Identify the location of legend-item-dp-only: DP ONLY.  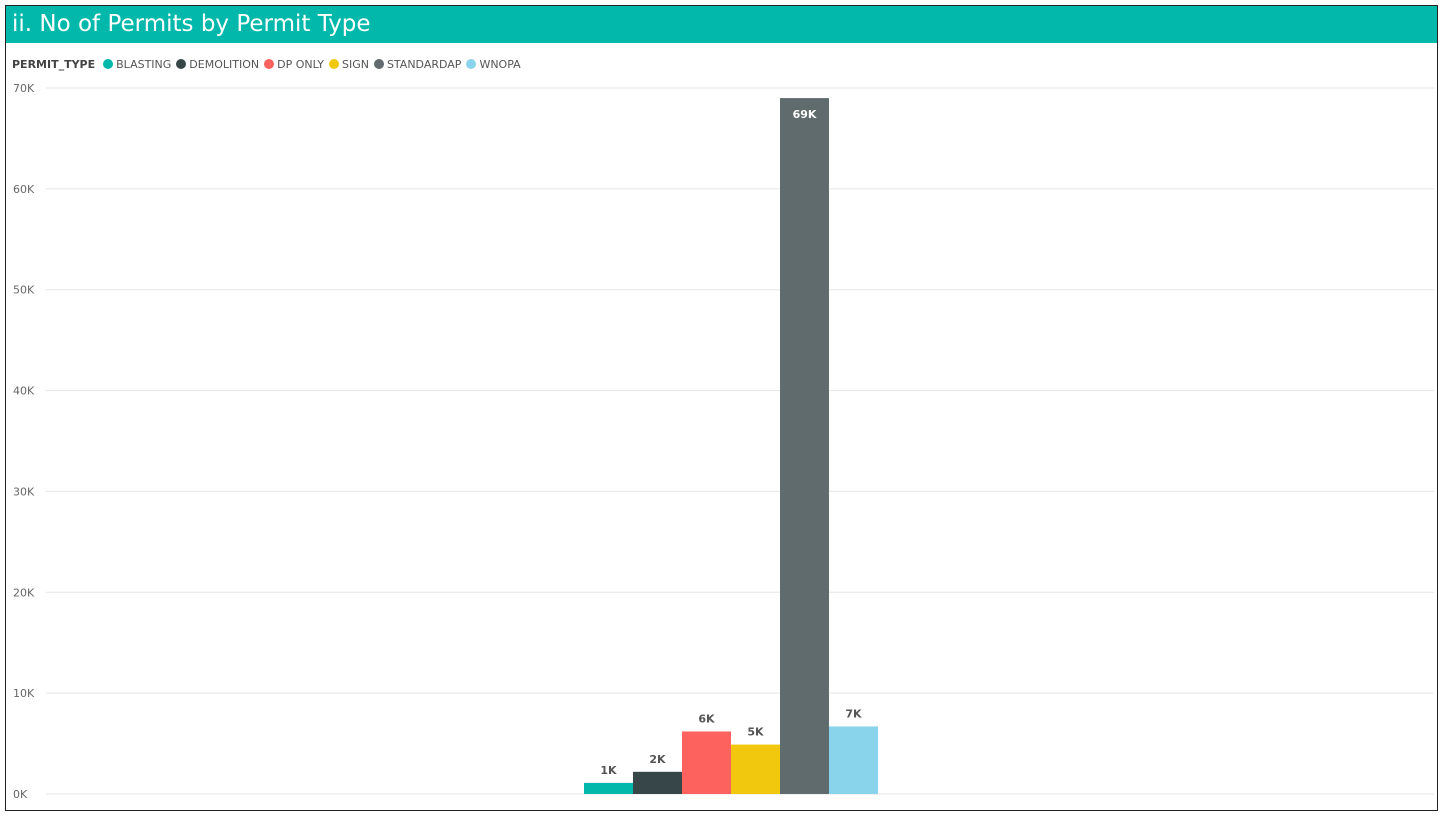
(294, 64).